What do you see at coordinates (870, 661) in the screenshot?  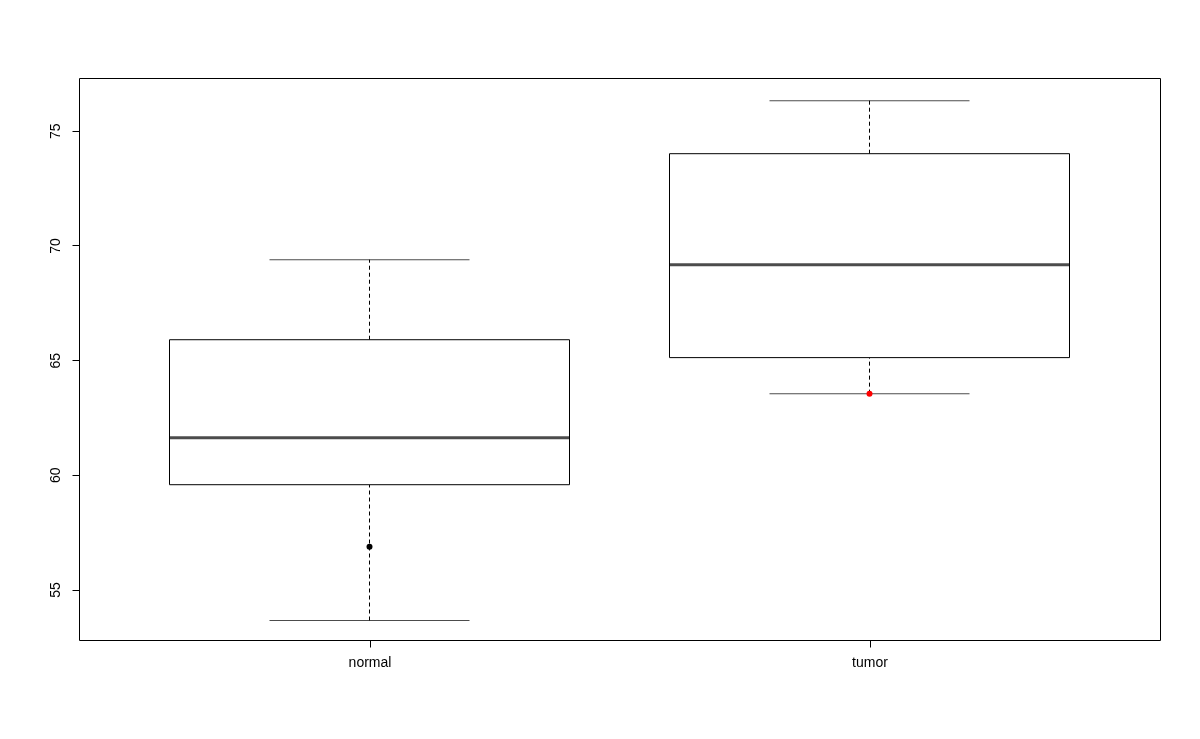 I see `x-tick-label: tumor` at bounding box center [870, 661].